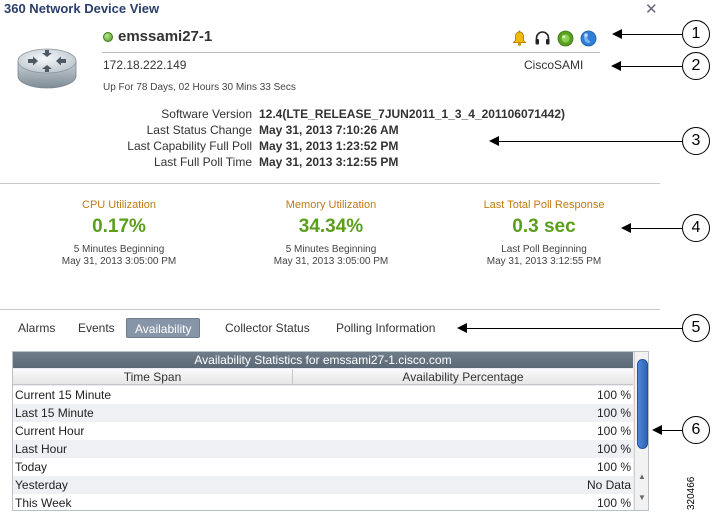 The image size is (714, 530). What do you see at coordinates (554, 38) in the screenshot?
I see `device-header-icons` at bounding box center [554, 38].